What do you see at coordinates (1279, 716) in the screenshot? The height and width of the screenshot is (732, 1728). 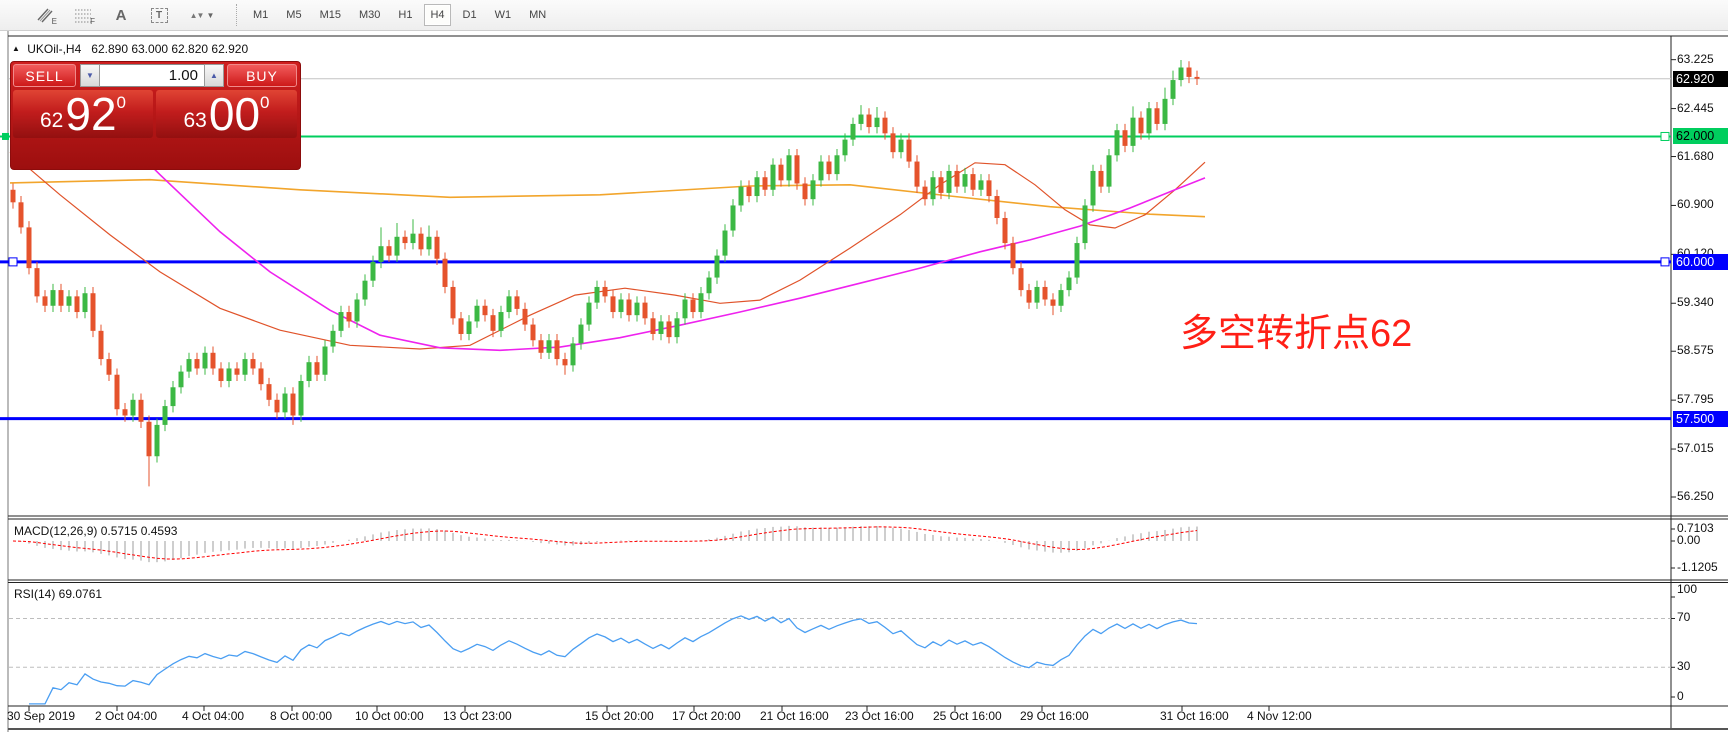 I see `time-axis-label: 4 Nov 12:00` at bounding box center [1279, 716].